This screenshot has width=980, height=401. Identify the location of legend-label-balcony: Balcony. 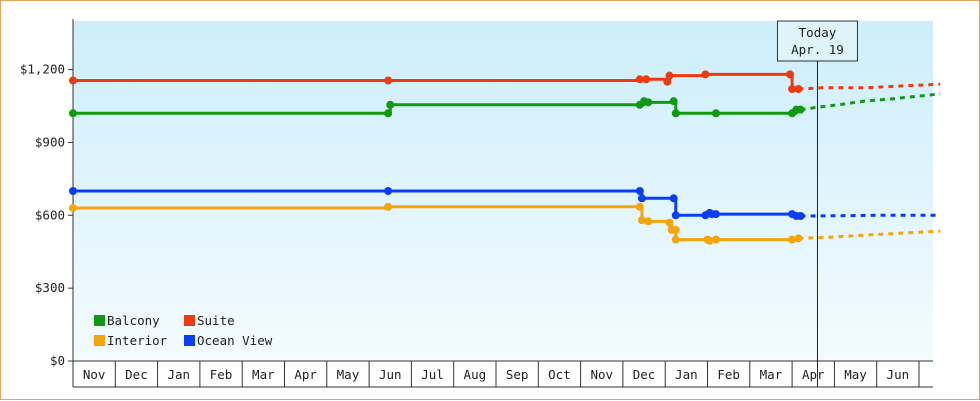
(133, 320).